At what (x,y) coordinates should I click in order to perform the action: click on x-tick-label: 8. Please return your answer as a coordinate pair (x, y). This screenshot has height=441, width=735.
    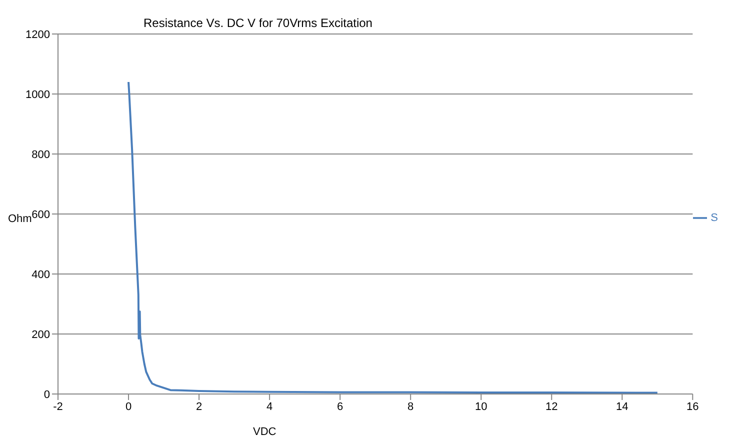
    Looking at the image, I should click on (411, 406).